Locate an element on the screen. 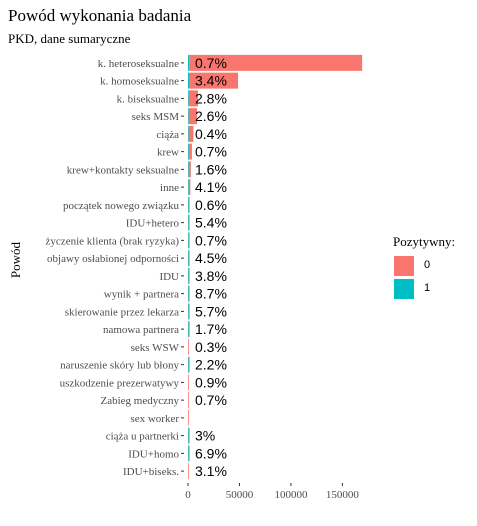 The width and height of the screenshot is (477, 526). legend-title: Pozytywny: is located at coordinates (424, 241).